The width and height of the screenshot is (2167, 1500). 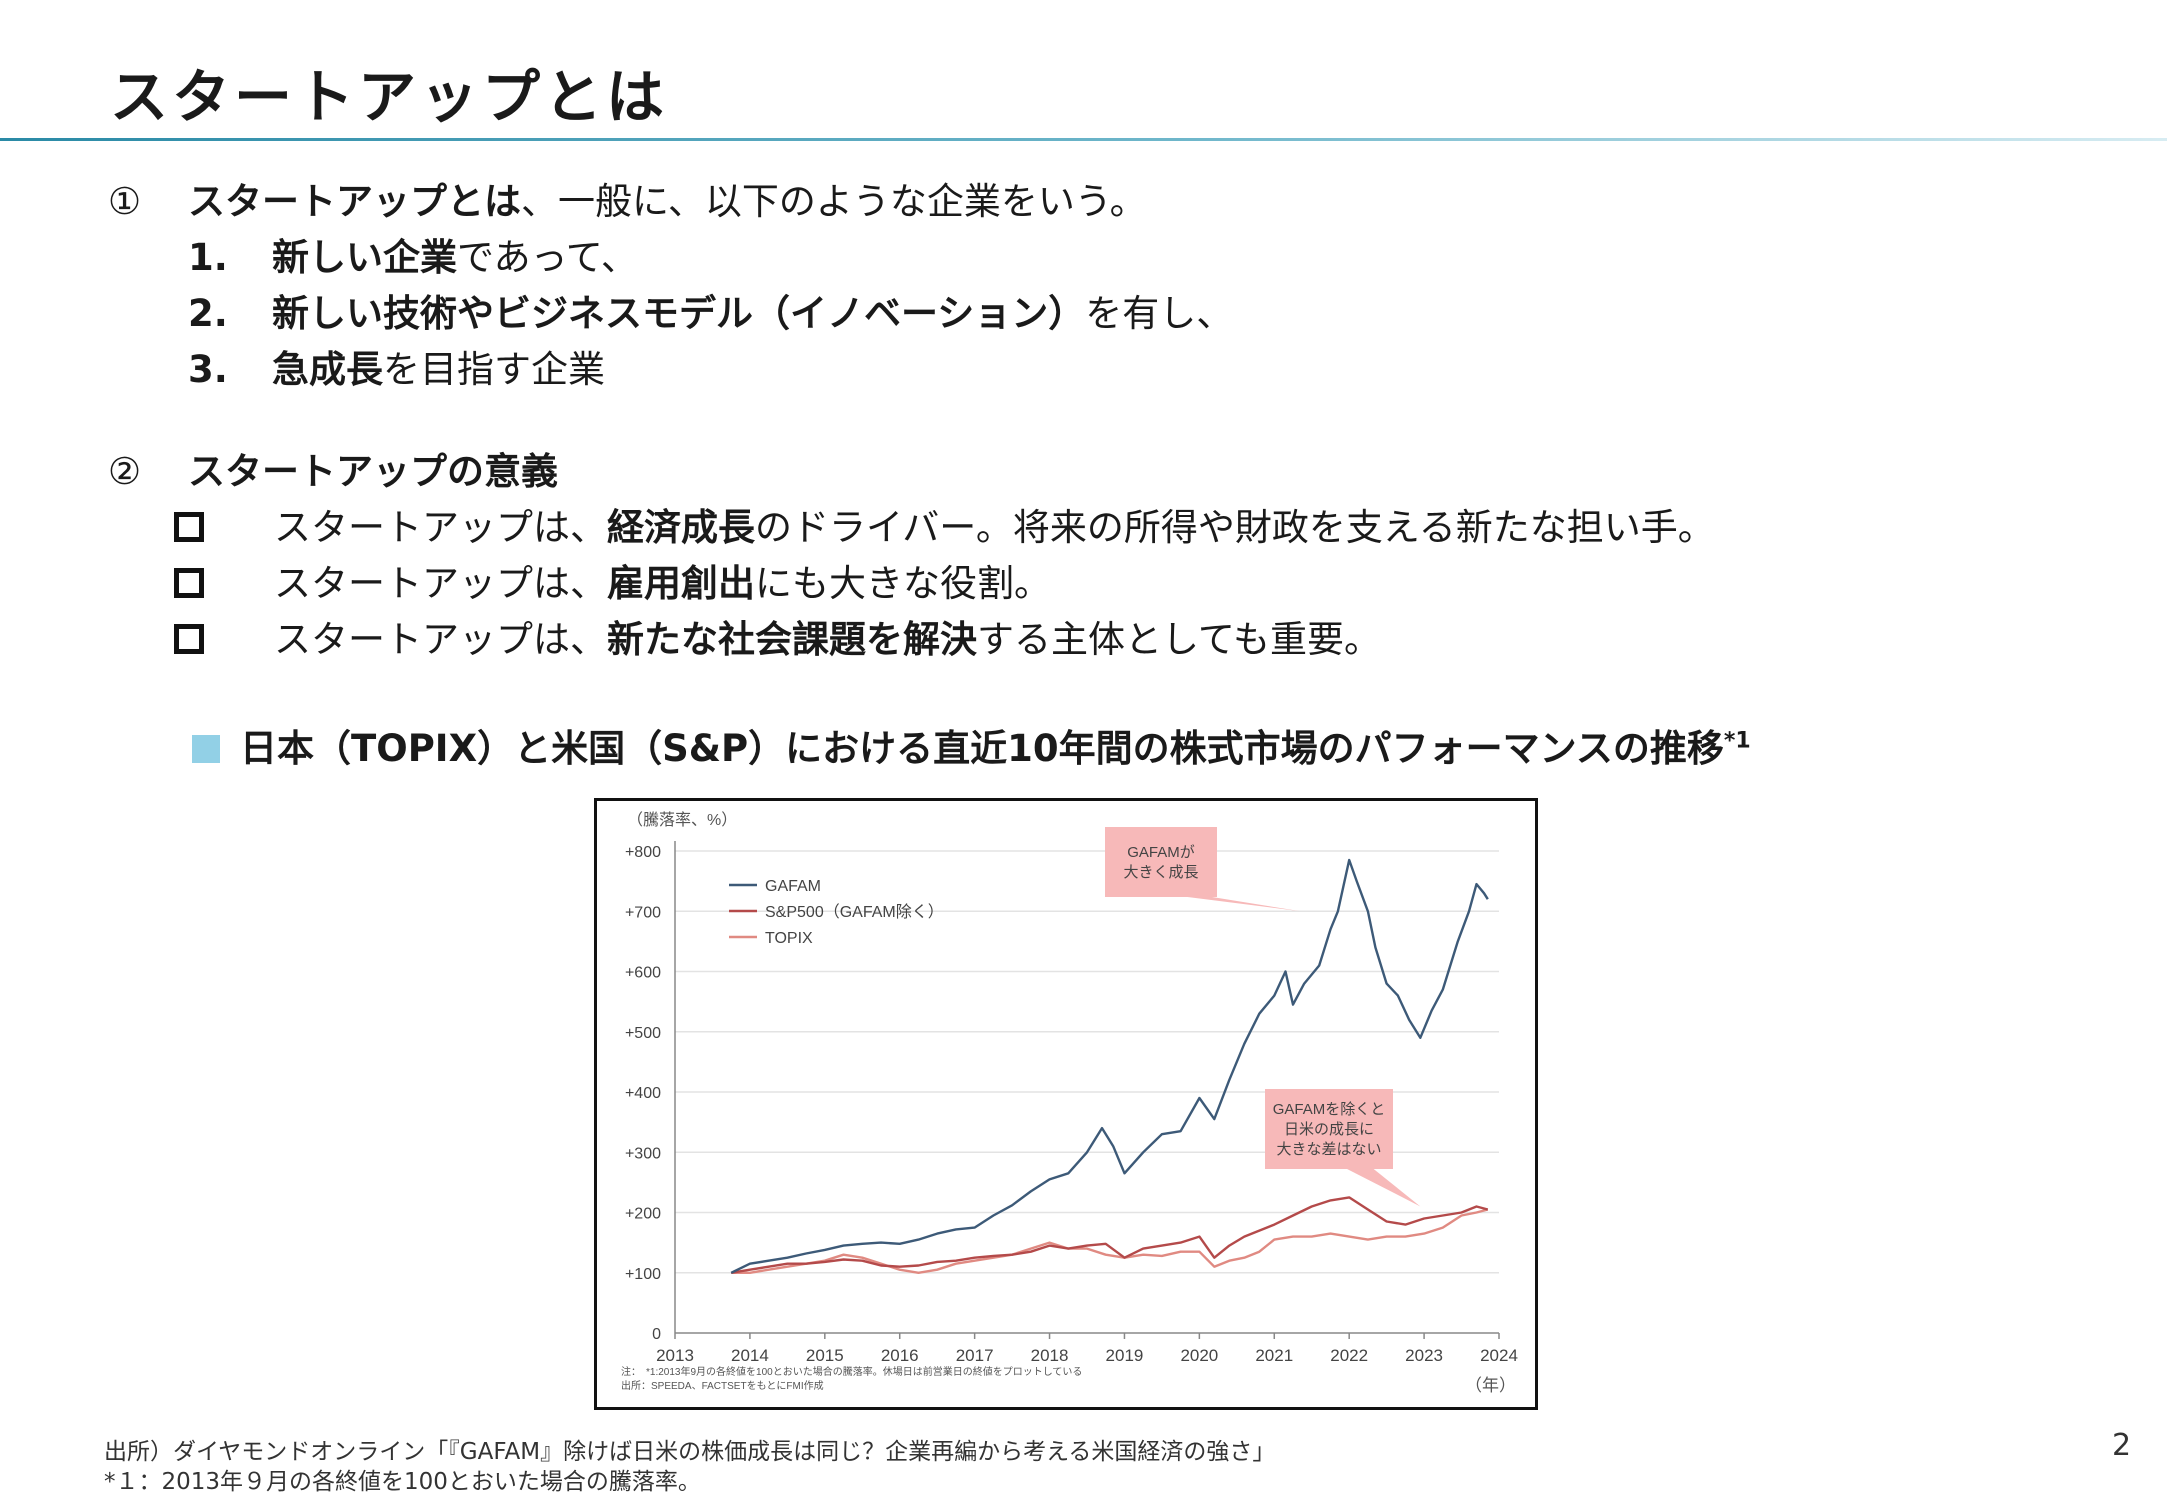 I want to click on definition-item-number: 2., so click(x=208, y=313).